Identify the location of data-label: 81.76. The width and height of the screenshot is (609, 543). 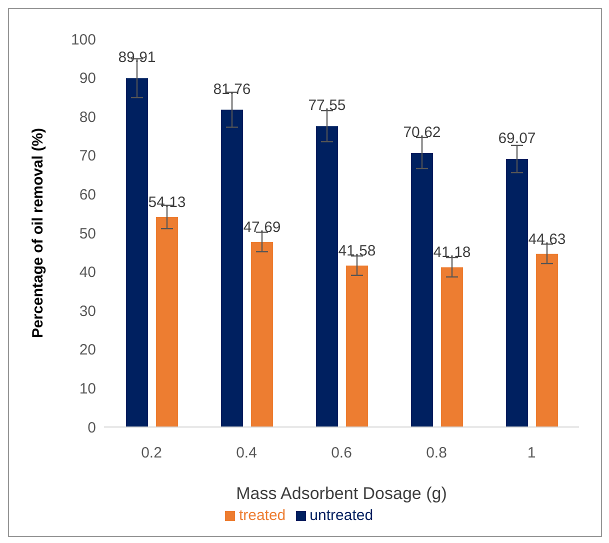
(232, 89).